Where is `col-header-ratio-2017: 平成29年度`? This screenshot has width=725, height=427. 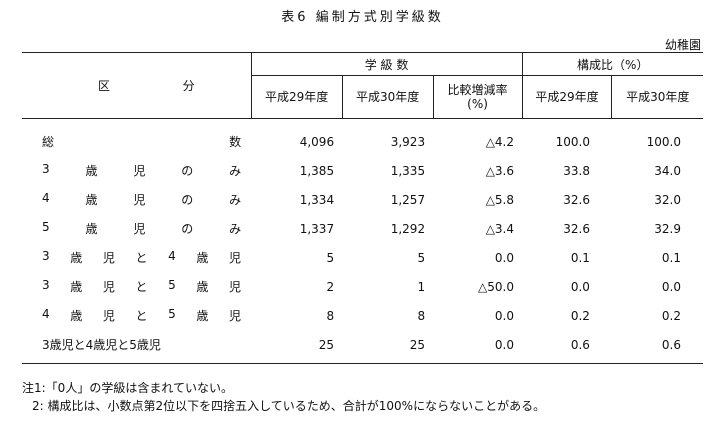 col-header-ratio-2017: 平成29年度 is located at coordinates (566, 97).